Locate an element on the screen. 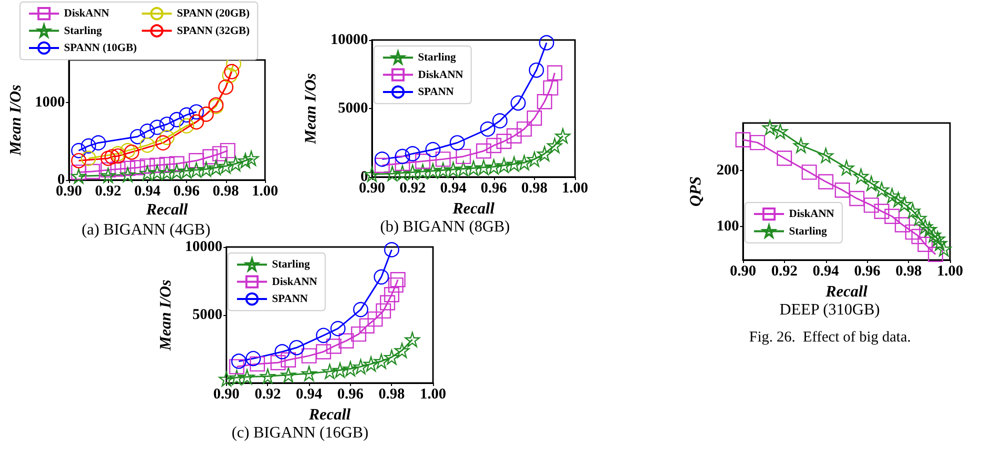  legend-label: SPANN (10GB) is located at coordinates (101, 48).